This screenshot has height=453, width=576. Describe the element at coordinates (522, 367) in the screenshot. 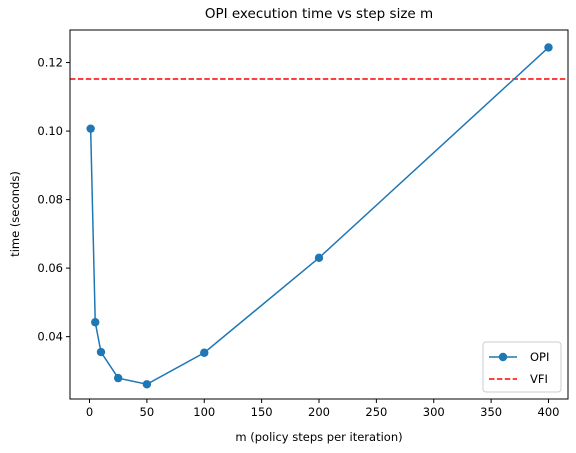

I see `legend: OPI VFI` at that location.